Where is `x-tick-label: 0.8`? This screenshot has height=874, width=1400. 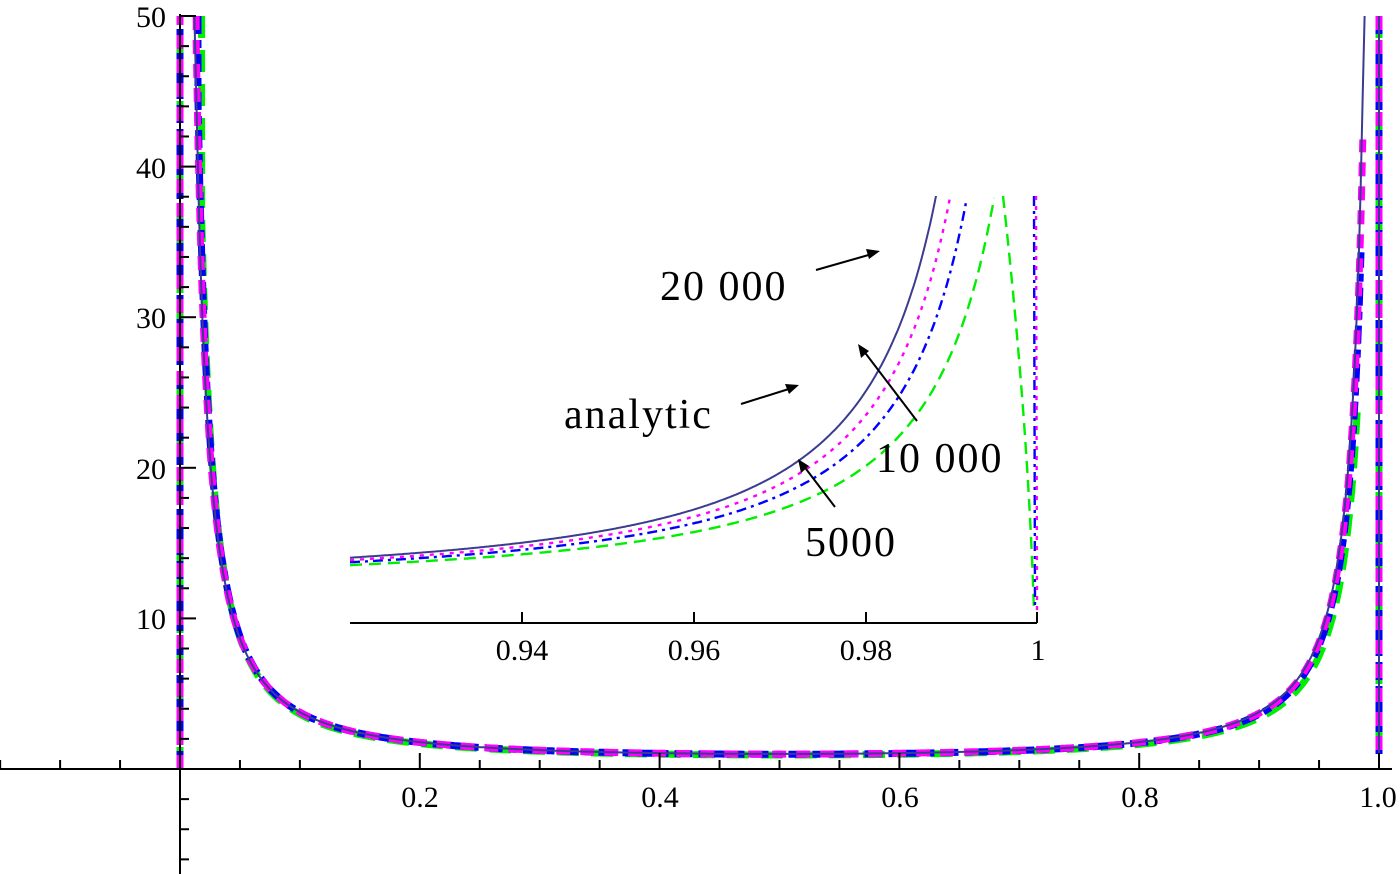
x-tick-label: 0.8 is located at coordinates (1140, 797).